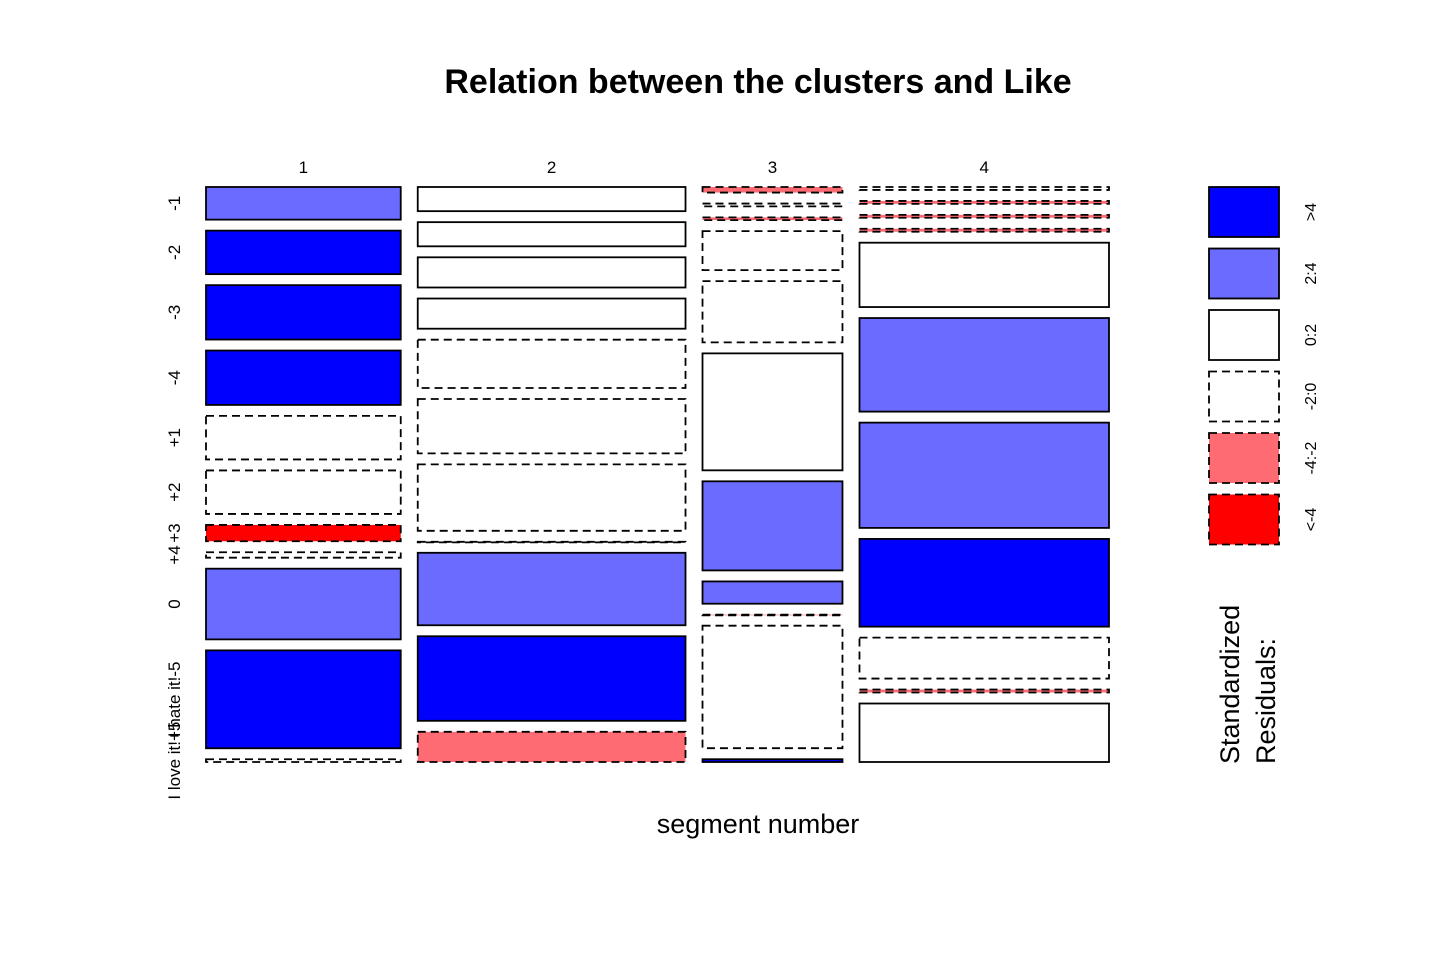  What do you see at coordinates (1311, 335) in the screenshot?
I see `legend-label-0-2: 0:2` at bounding box center [1311, 335].